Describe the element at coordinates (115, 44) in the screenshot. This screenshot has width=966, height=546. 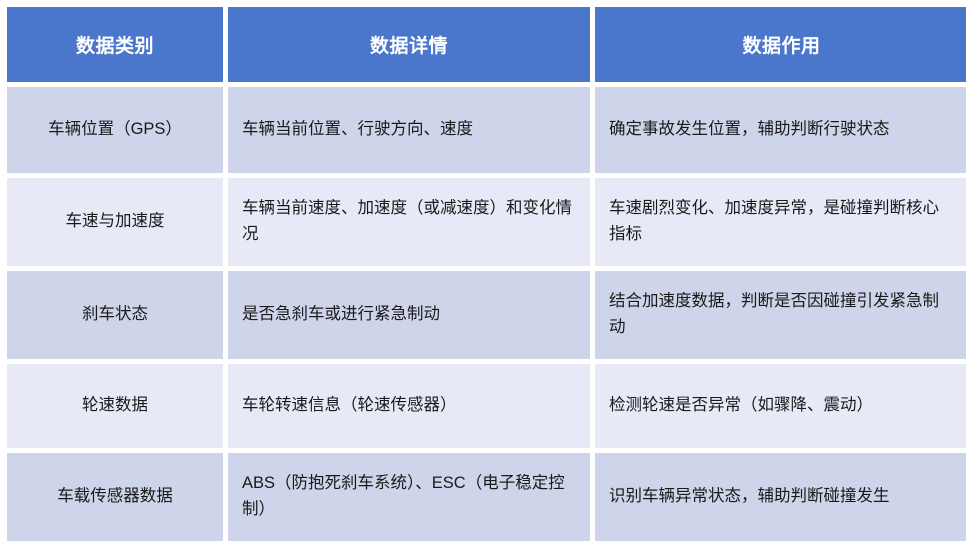
I see `column-header-category: 数据类别` at that location.